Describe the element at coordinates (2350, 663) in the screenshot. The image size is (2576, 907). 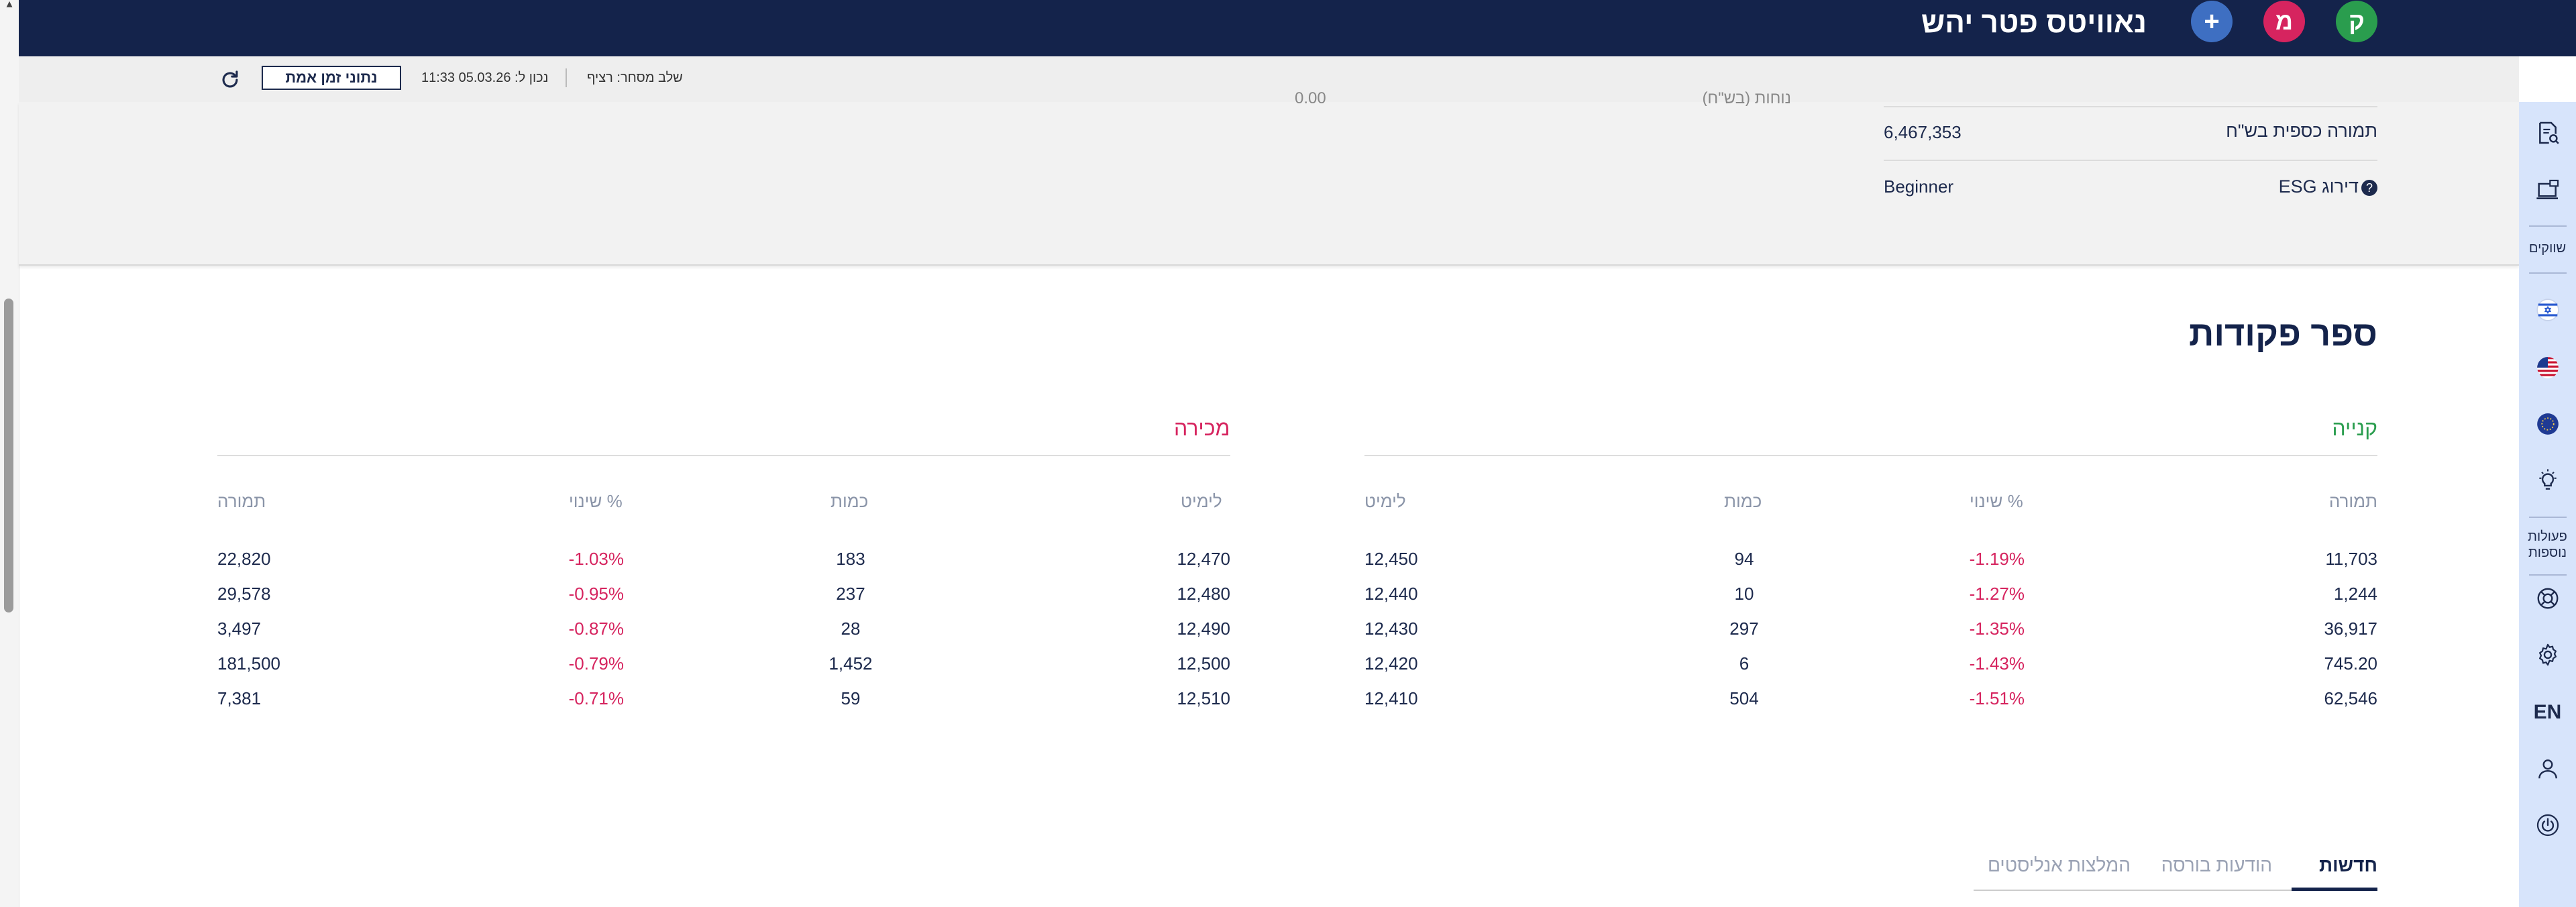
I see `buy-cell-turnover: 745.20` at that location.